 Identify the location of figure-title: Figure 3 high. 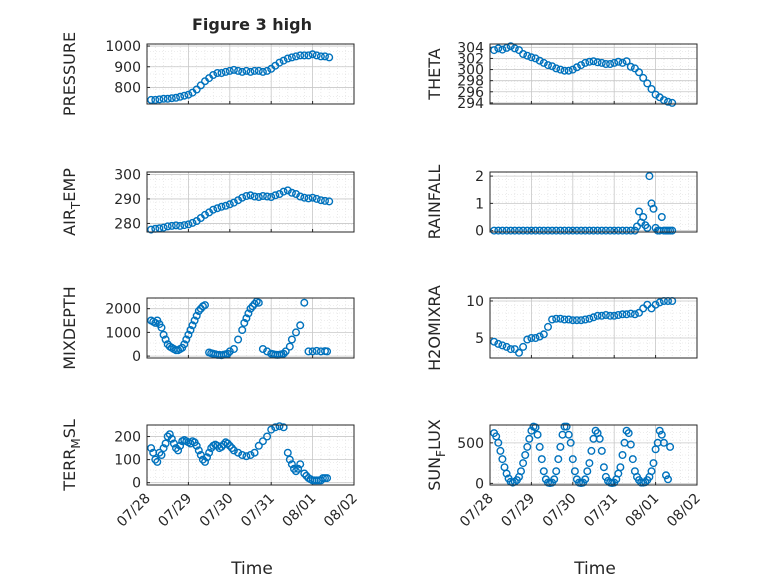
(252, 24).